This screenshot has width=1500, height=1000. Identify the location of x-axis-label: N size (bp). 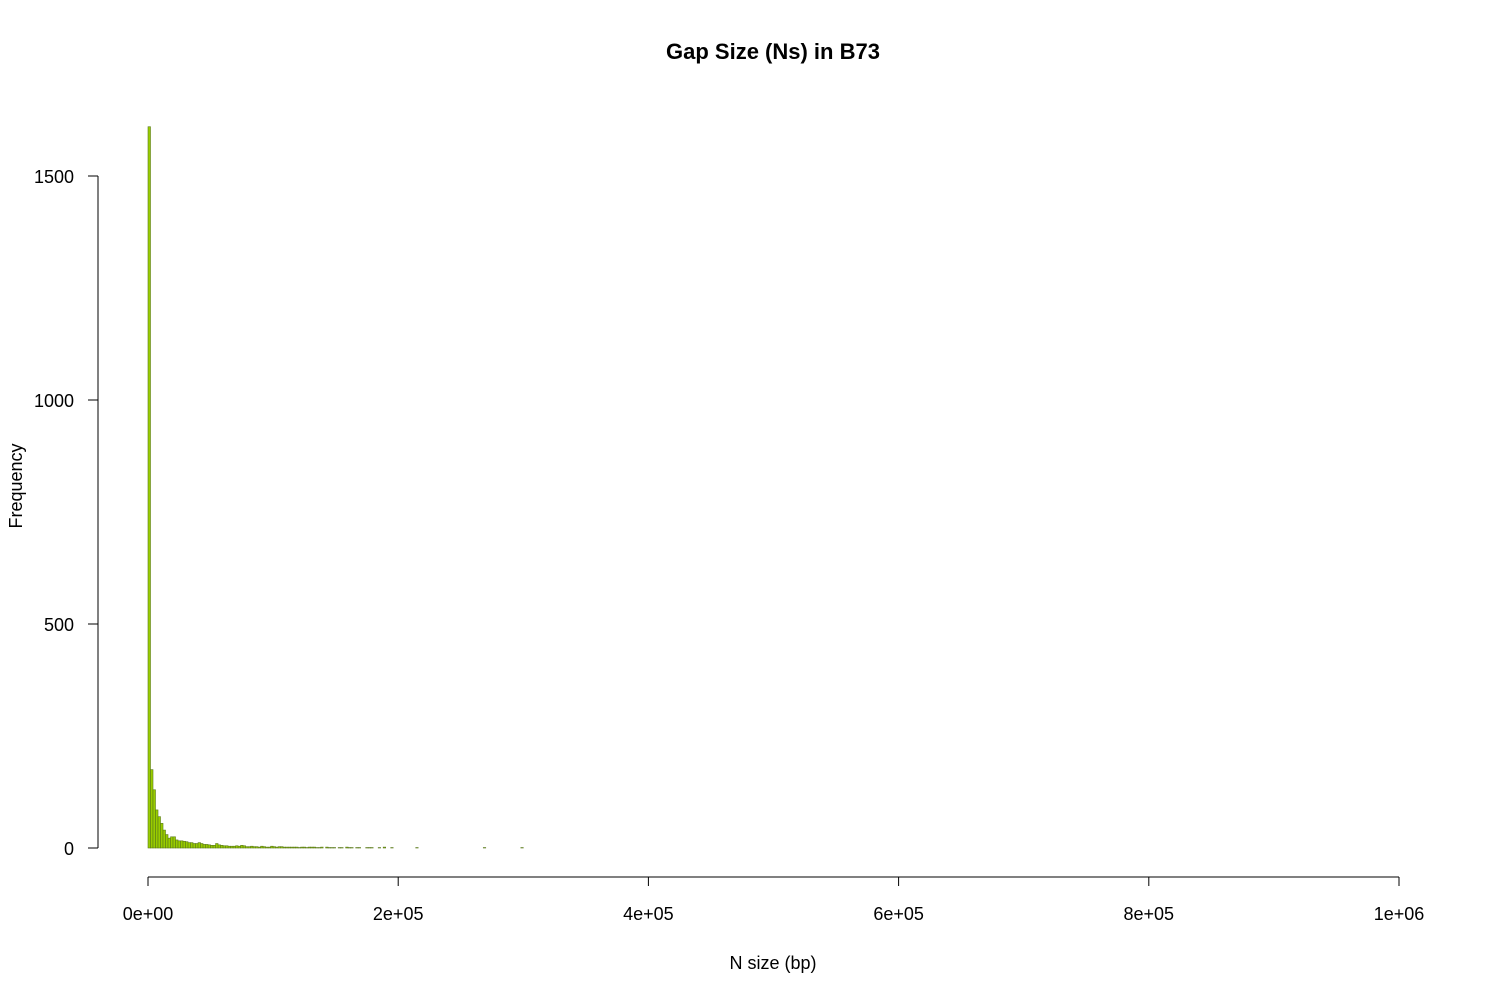
(772, 963).